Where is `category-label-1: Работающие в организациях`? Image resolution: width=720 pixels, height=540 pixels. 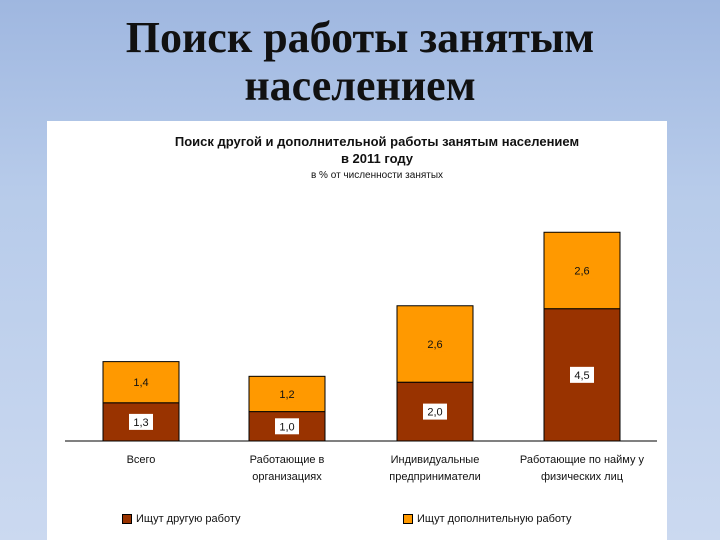 category-label-1: Работающие в организациях is located at coordinates (287, 469).